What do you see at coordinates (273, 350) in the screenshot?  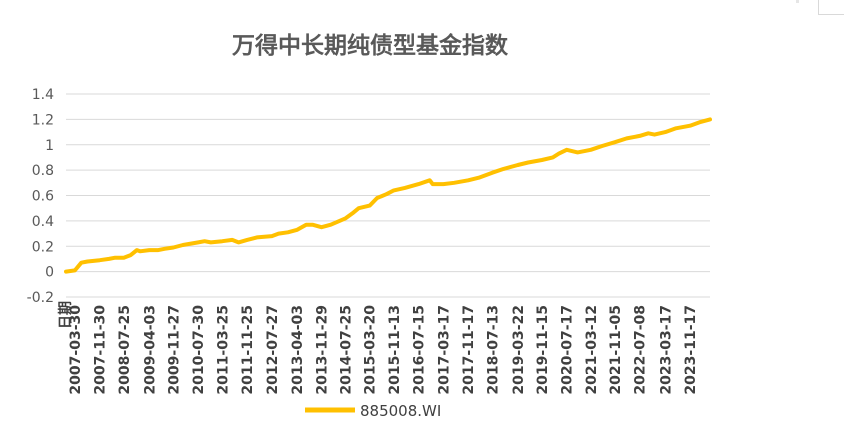 I see `x-tick-label: 2012-07-27` at bounding box center [273, 350].